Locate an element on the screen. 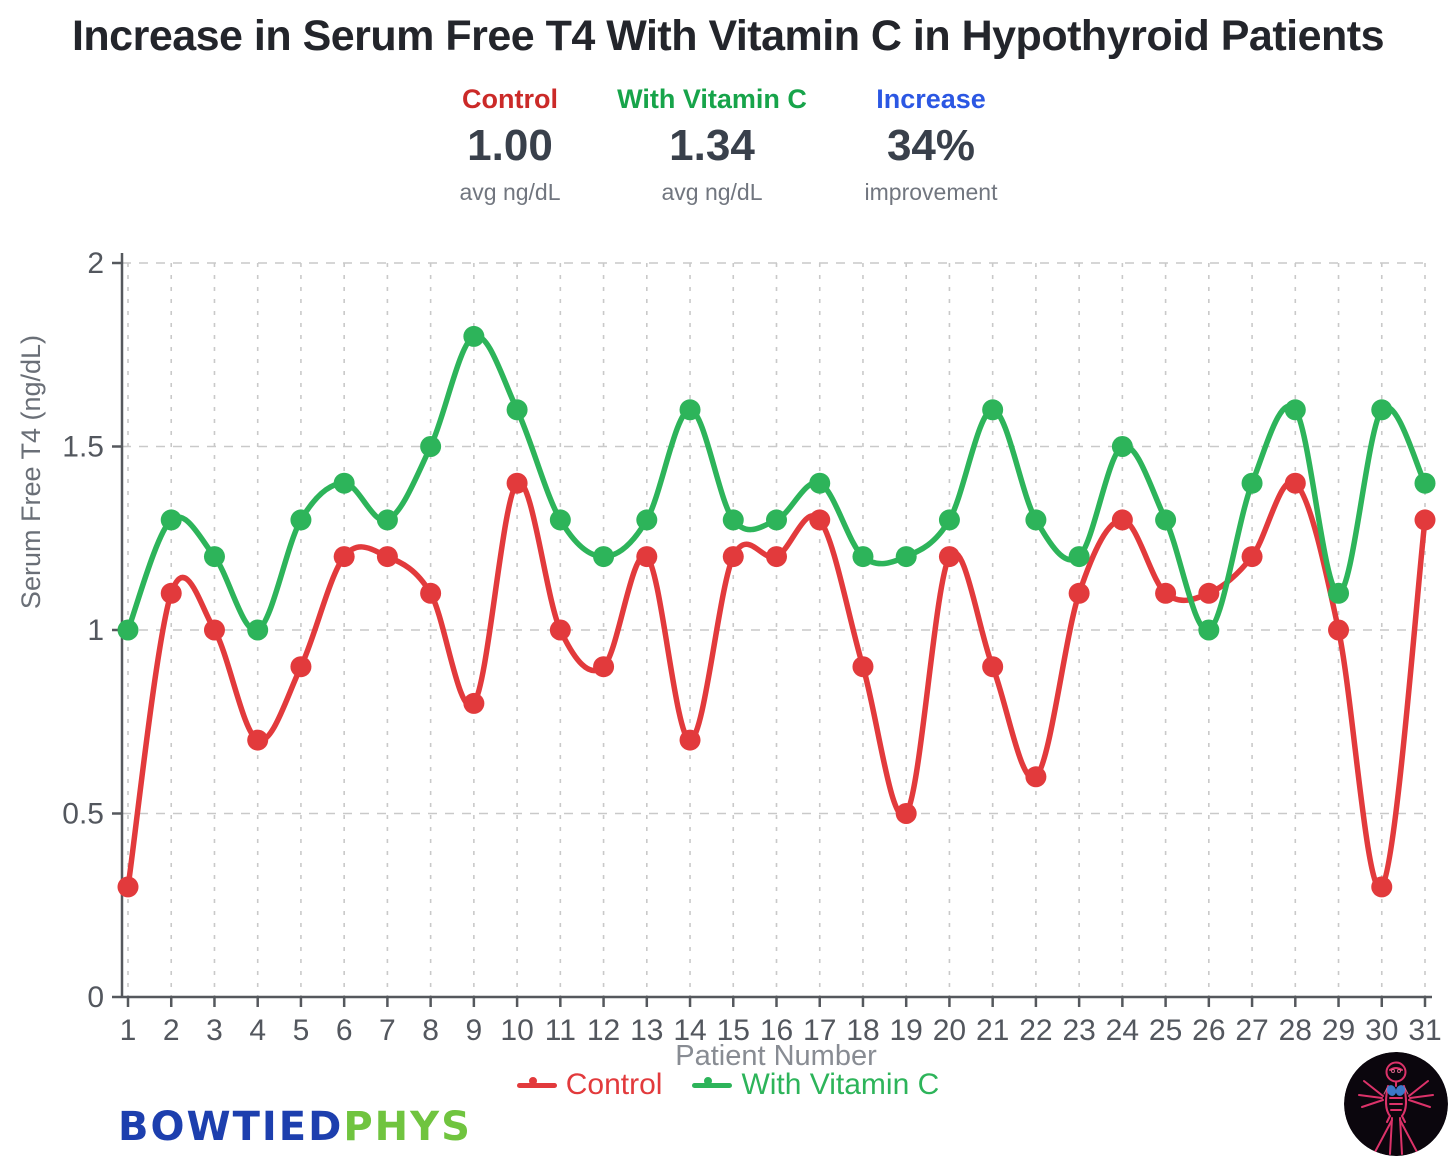 The image size is (1456, 1160). legend-item-vitamin-c: With Vitamin C is located at coordinates (815, 1085).